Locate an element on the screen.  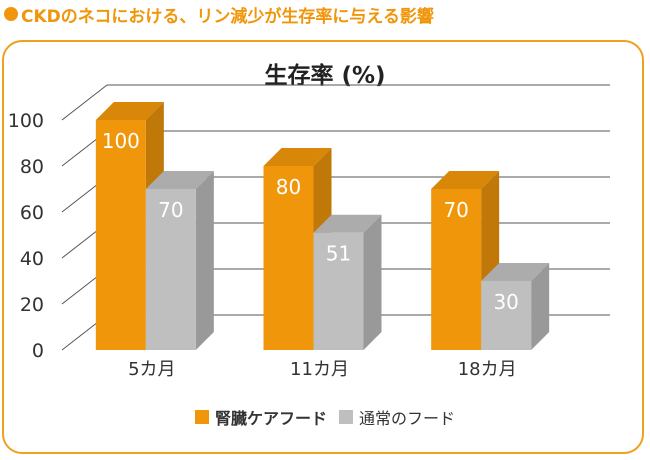
legend-item-renal-food: 腎臓ケアフード is located at coordinates (260, 417).